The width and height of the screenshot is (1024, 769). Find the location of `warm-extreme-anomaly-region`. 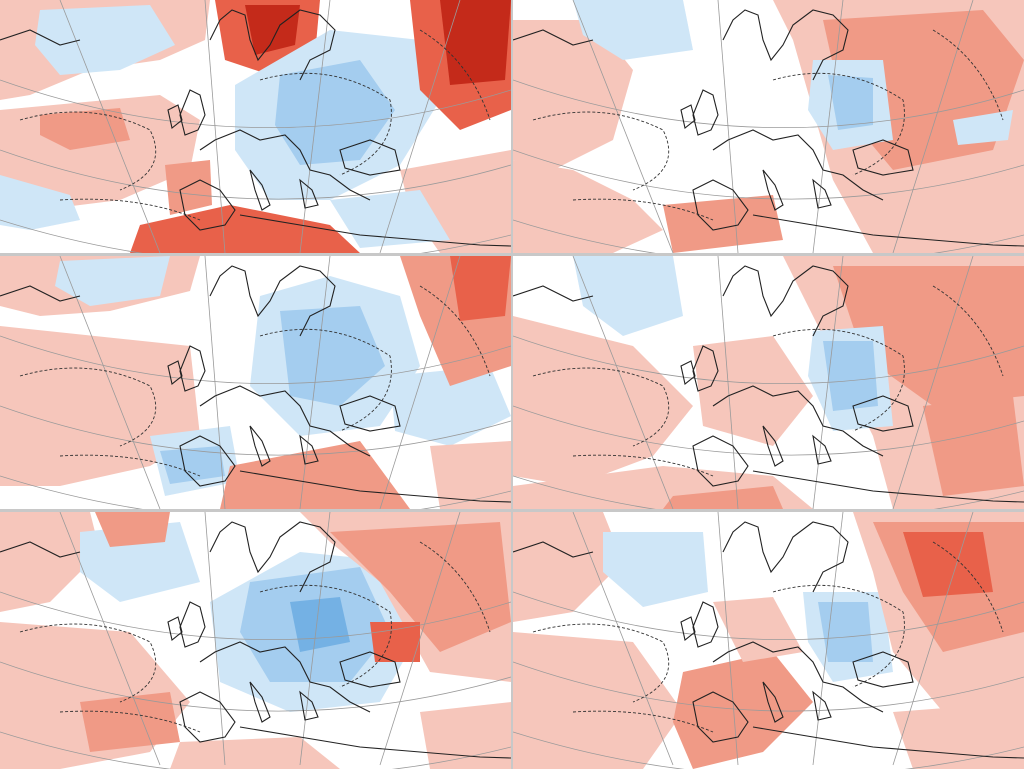

warm-extreme-anomaly-region is located at coordinates (475, 42).